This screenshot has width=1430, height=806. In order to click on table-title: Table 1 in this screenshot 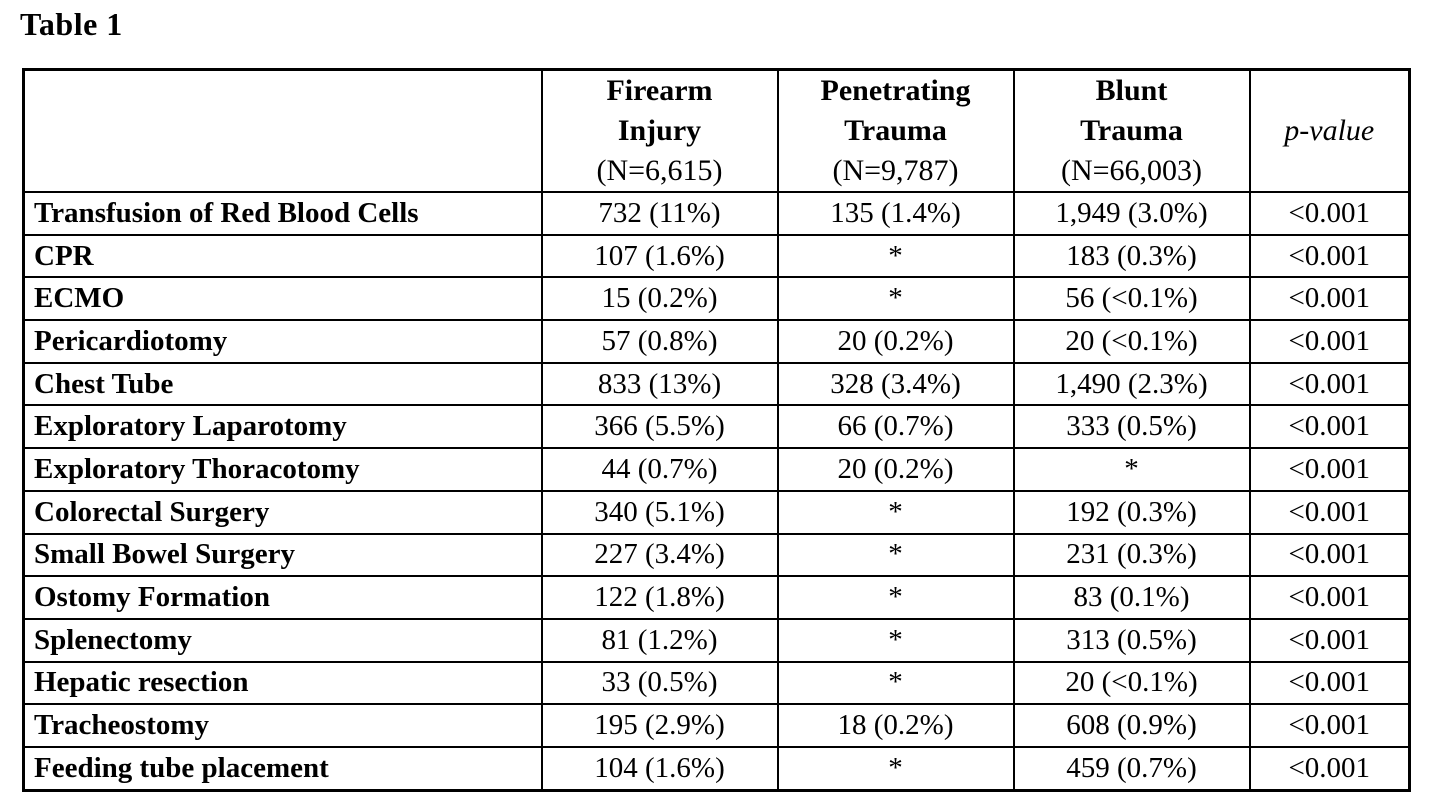, I will do `click(71, 24)`.